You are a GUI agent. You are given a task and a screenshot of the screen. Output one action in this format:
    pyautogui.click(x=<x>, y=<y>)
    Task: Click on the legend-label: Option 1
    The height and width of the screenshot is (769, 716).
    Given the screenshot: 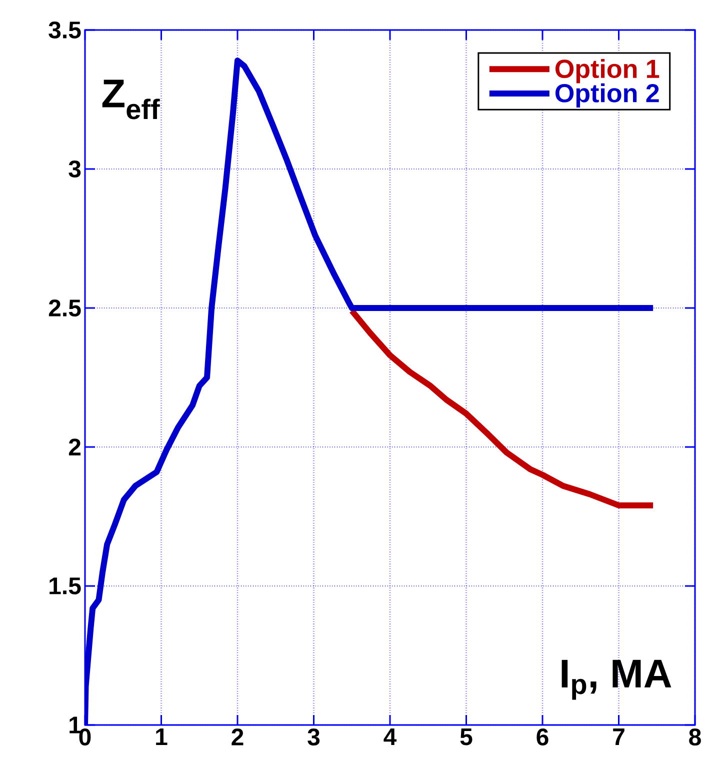 What is the action you would take?
    pyautogui.click(x=607, y=71)
    